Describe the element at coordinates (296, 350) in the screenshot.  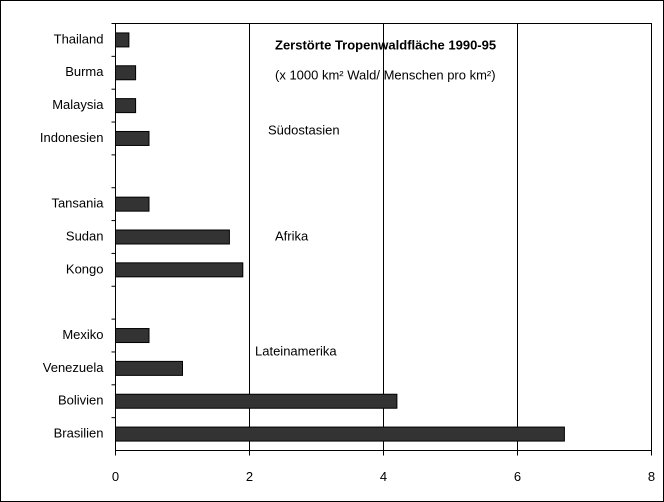
I see `group-label: Lateinamerika` at that location.